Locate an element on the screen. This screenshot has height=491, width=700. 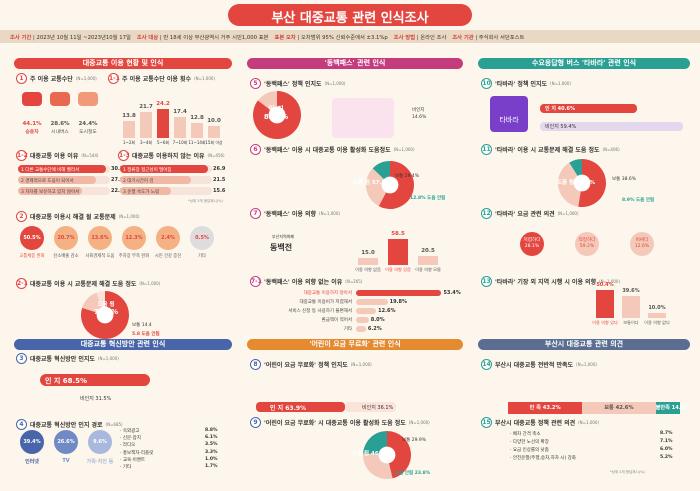
question-number: 5 is located at coordinates (255, 83).